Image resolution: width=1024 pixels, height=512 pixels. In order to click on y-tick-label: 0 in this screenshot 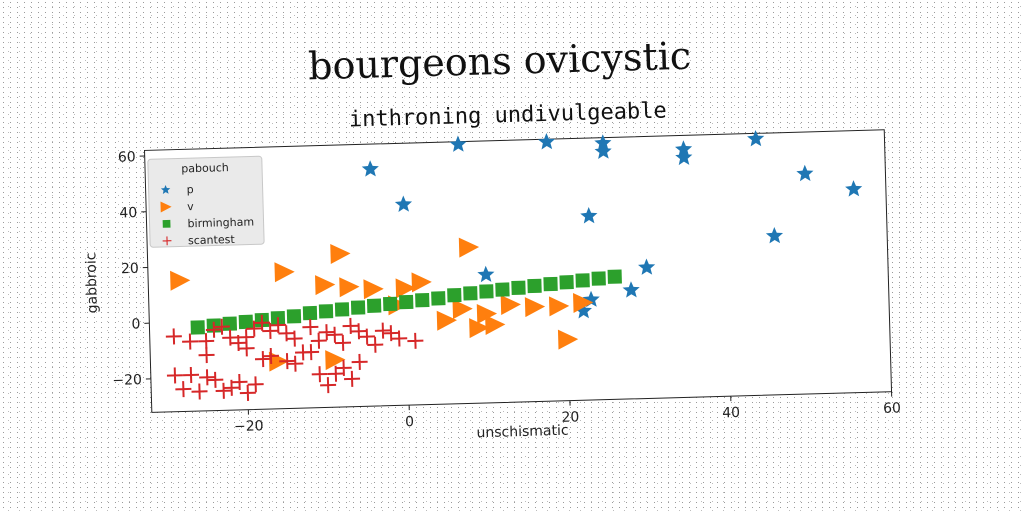, I will do `click(135, 324)`.